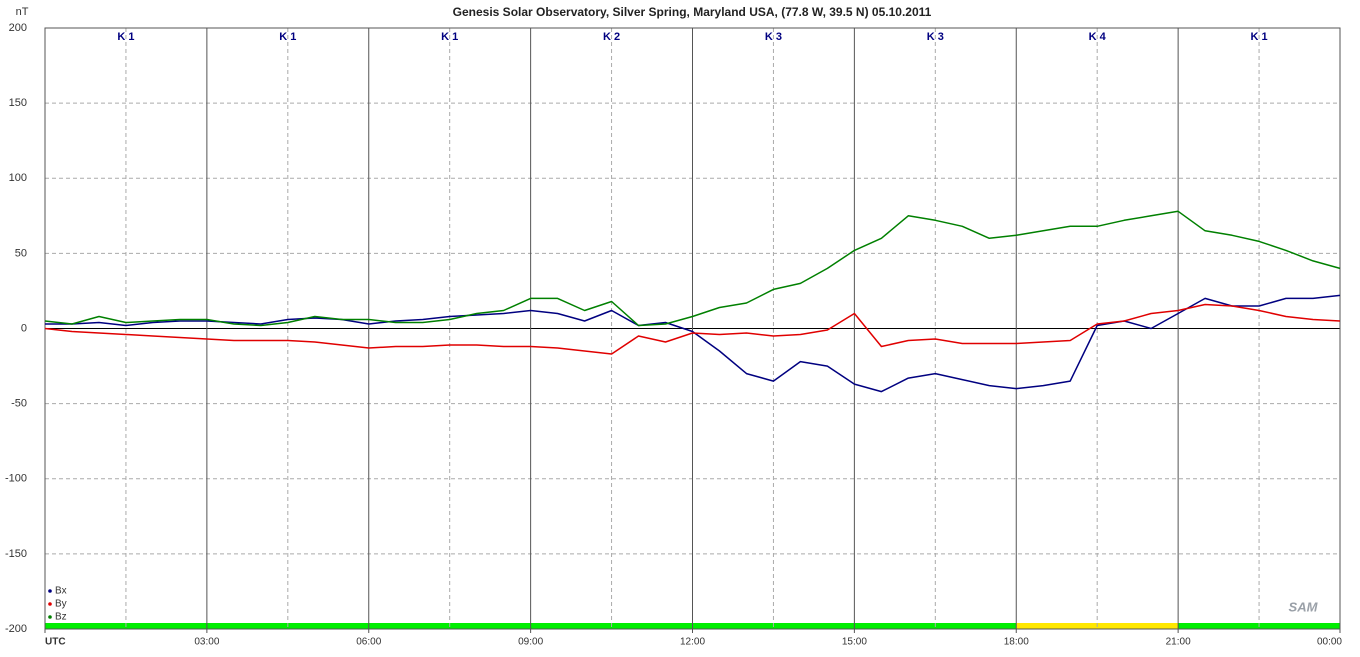 This screenshot has width=1360, height=657. Describe the element at coordinates (692, 329) in the screenshot. I see `series-line` at that location.